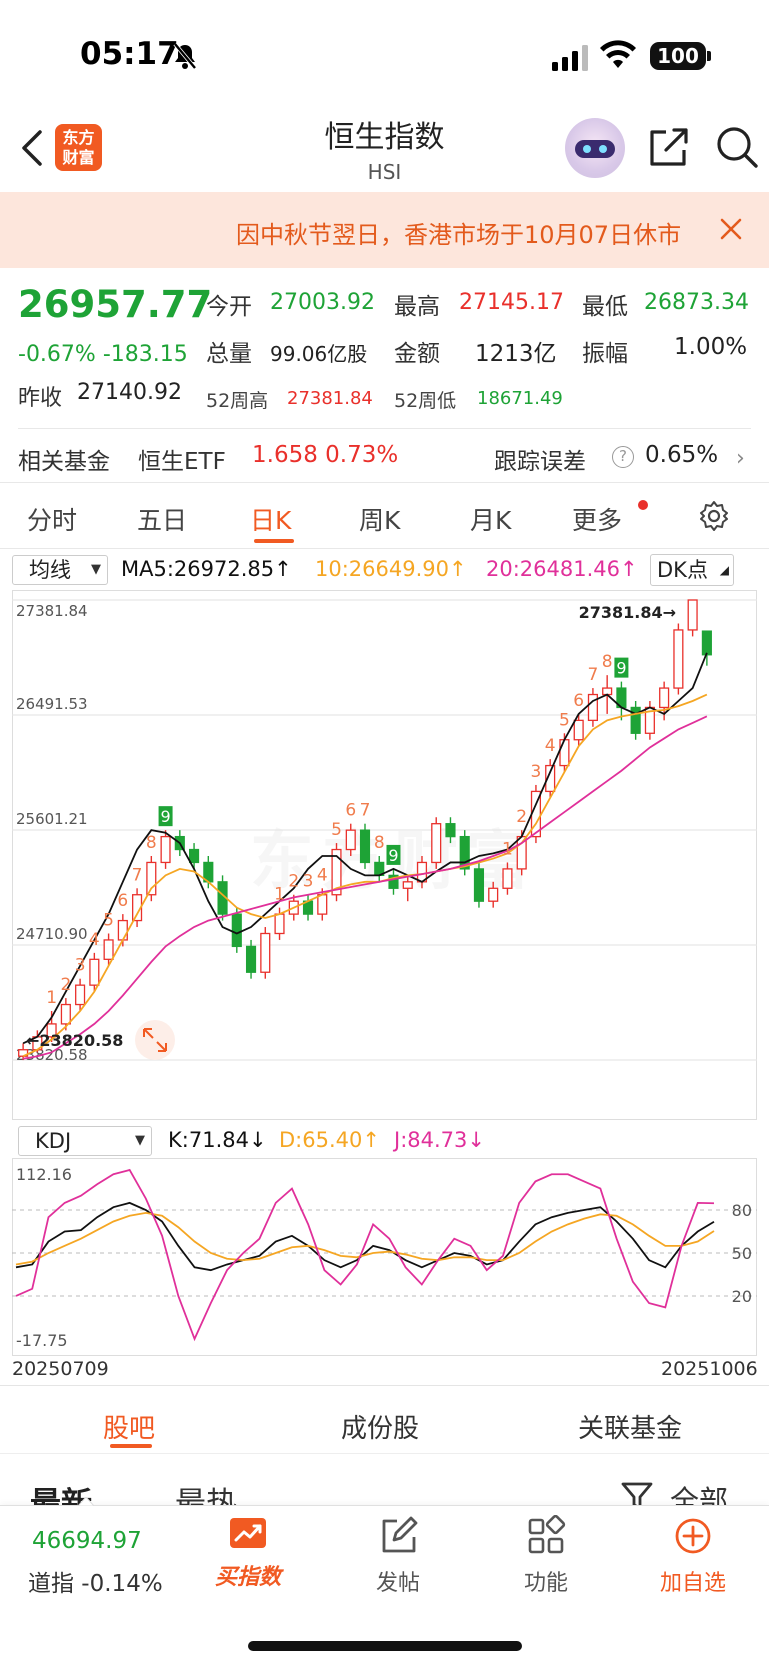 This screenshot has width=769, height=1665. What do you see at coordinates (682, 455) in the screenshot?
I see `tracking-error-value: 0.65%` at bounding box center [682, 455].